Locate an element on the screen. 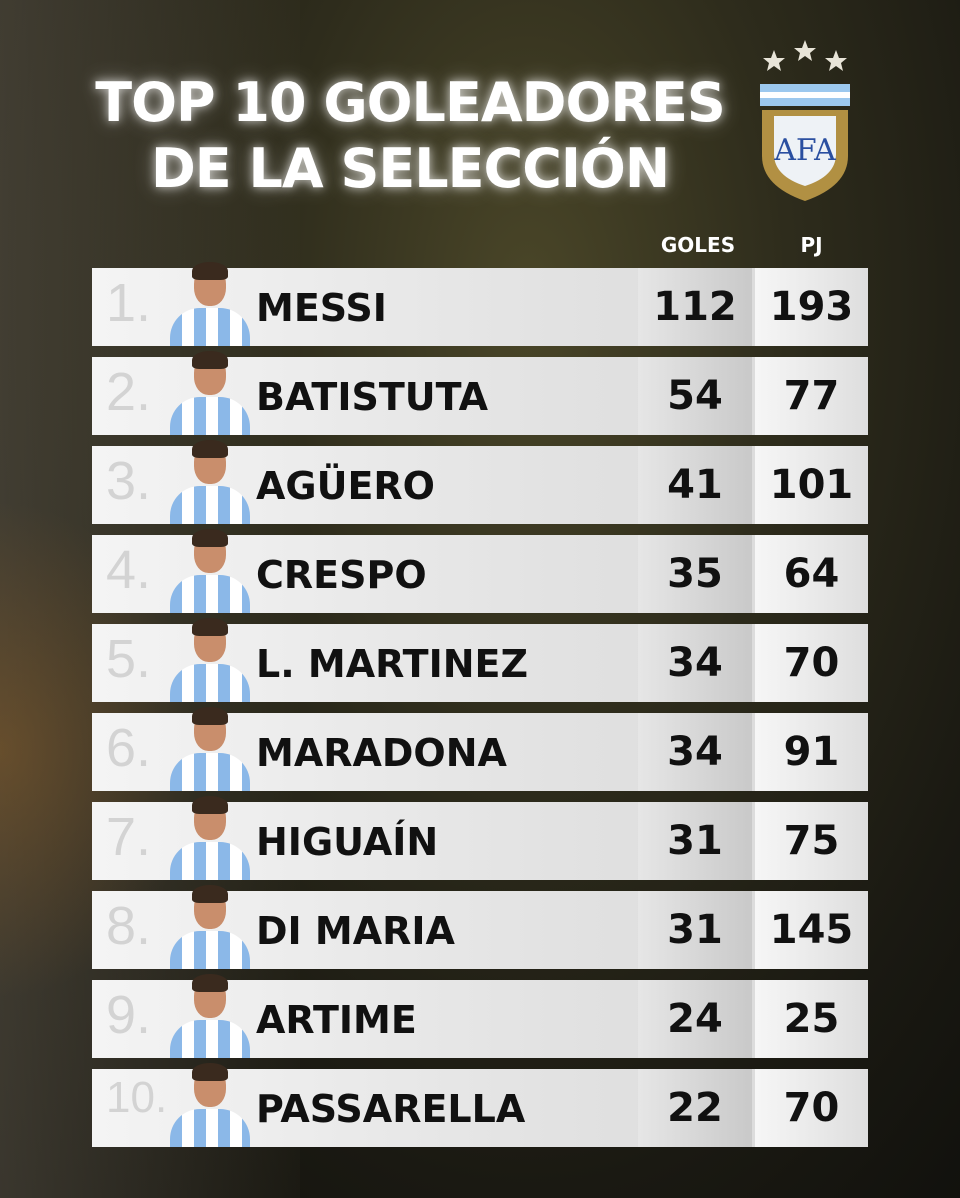  player-name: AGÜERO is located at coordinates (345, 486).